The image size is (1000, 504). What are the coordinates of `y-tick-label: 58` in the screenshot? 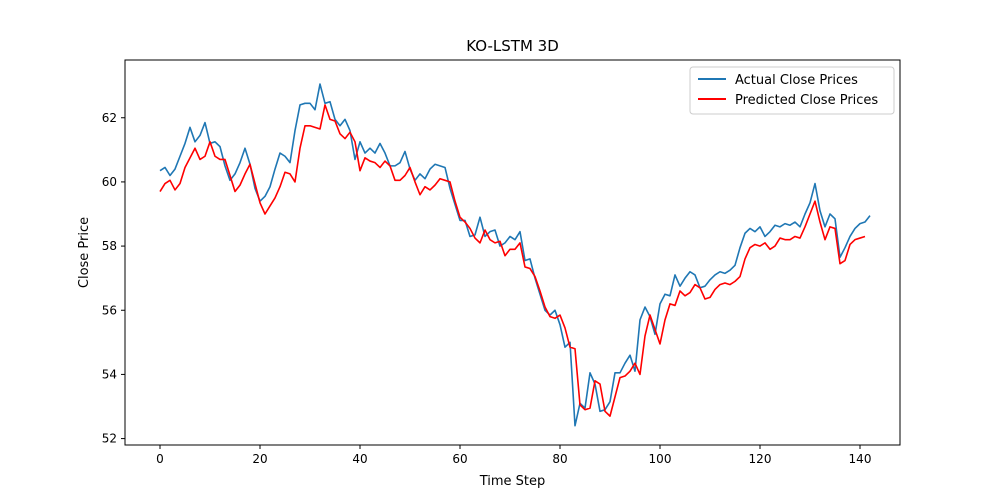 It's located at (109, 246).